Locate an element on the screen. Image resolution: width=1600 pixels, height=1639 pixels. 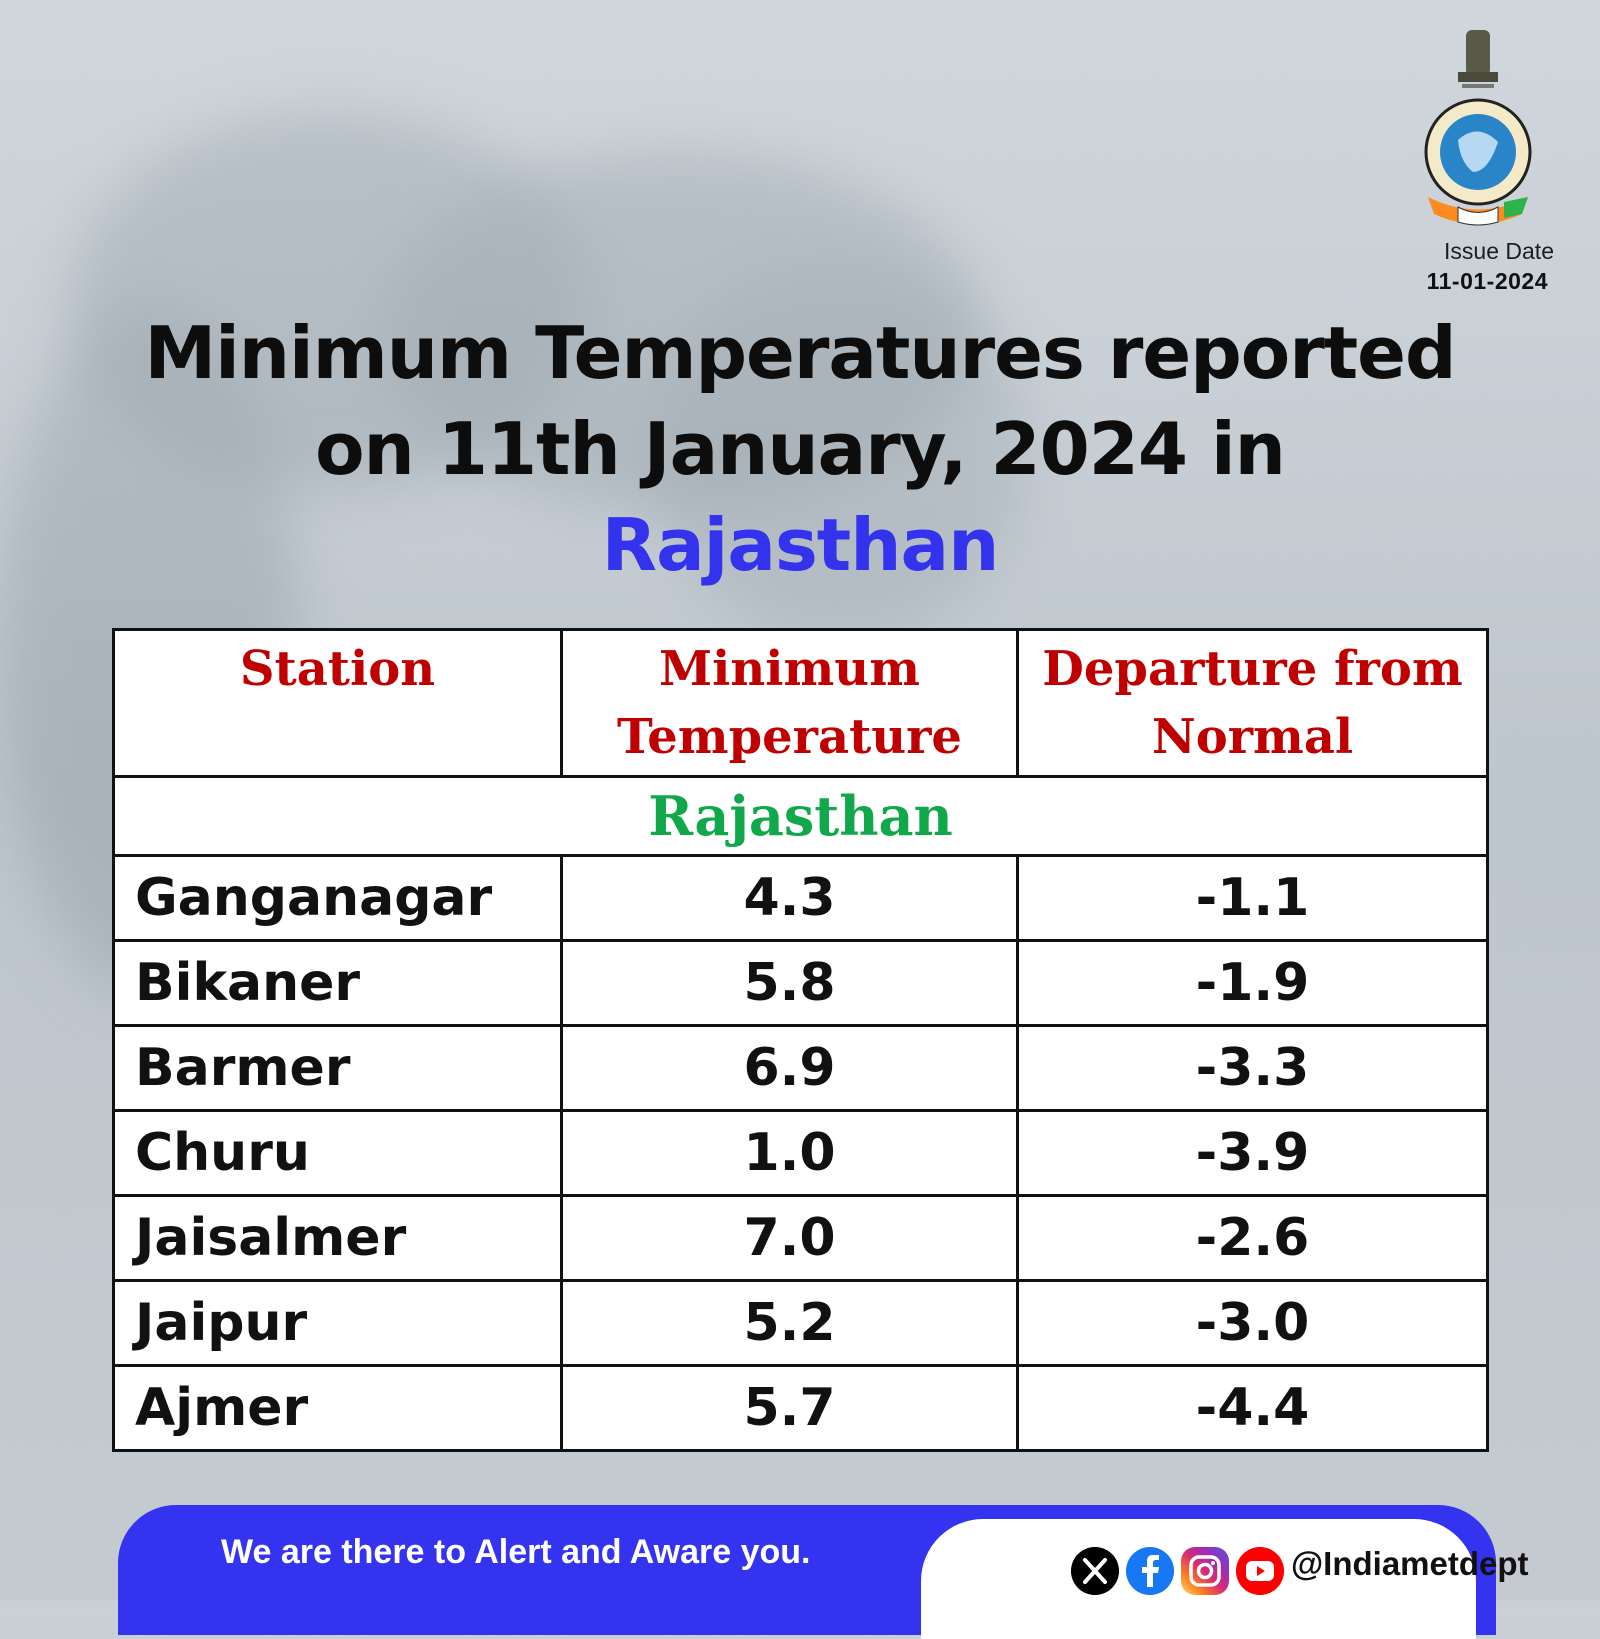
min-temp-cell: 7.0 is located at coordinates (789, 1238).